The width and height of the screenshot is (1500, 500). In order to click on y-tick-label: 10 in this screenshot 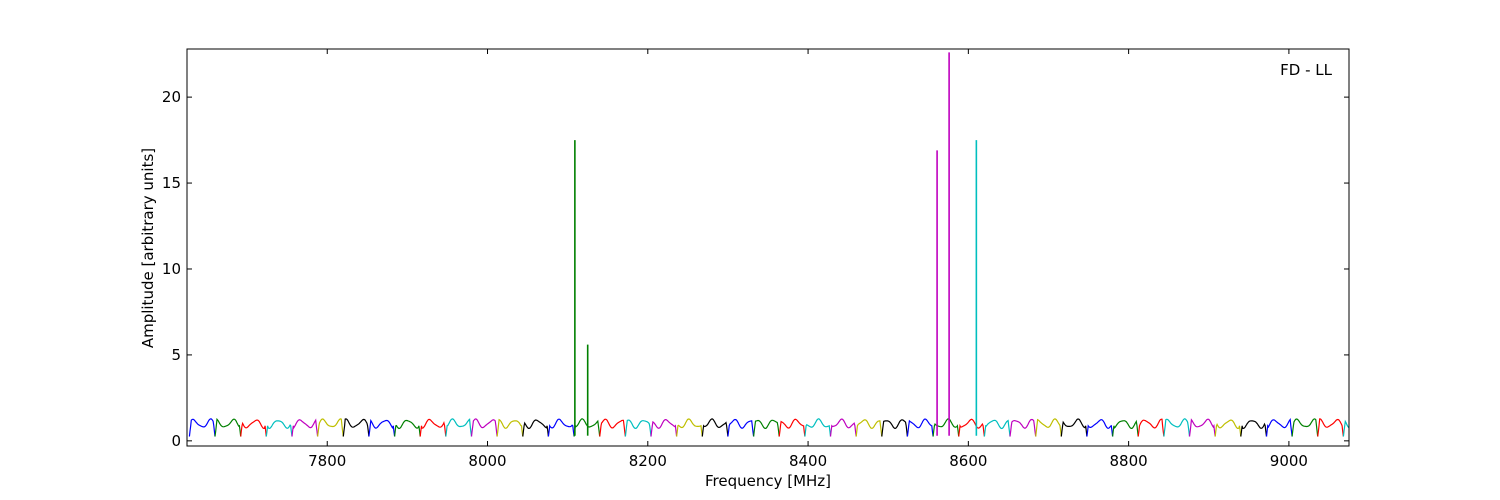, I will do `click(171, 269)`.